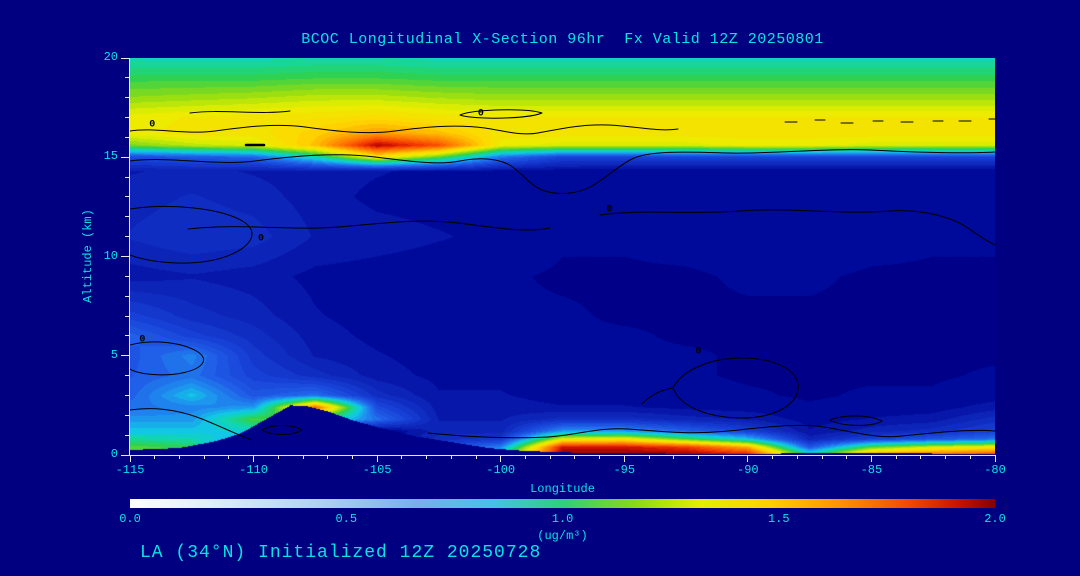  What do you see at coordinates (778, 519) in the screenshot?
I see `colorbar-tick-label: 1.5` at bounding box center [778, 519].